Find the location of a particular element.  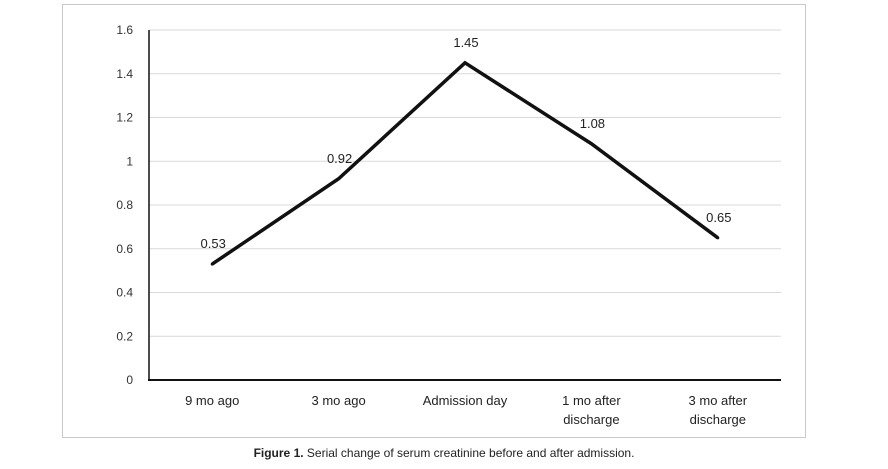

x-tick-label-line: 3 mo after is located at coordinates (718, 400).